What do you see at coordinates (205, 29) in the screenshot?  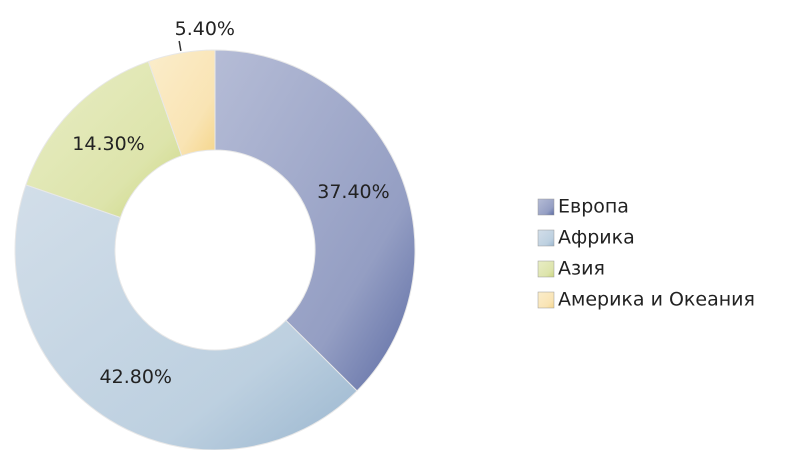 I see `data-label: 5.40%` at bounding box center [205, 29].